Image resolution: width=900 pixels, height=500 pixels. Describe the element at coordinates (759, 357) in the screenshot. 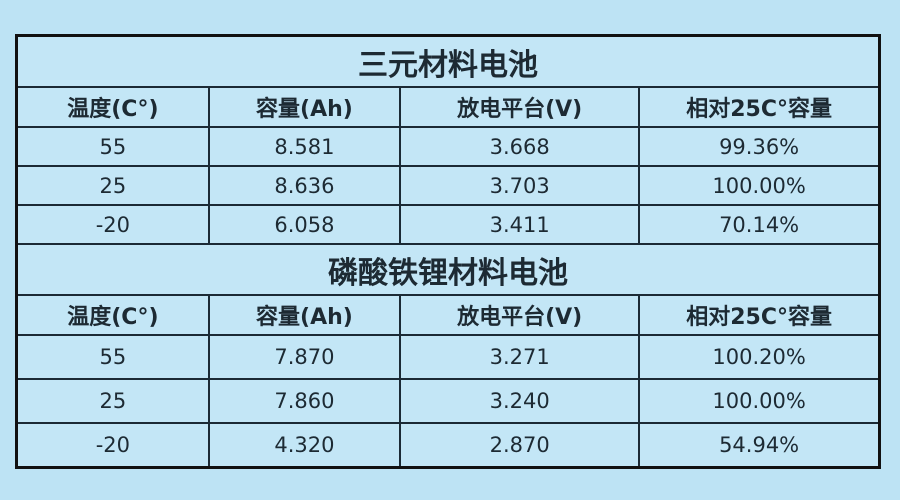

I see `cell: 100.20%` at that location.